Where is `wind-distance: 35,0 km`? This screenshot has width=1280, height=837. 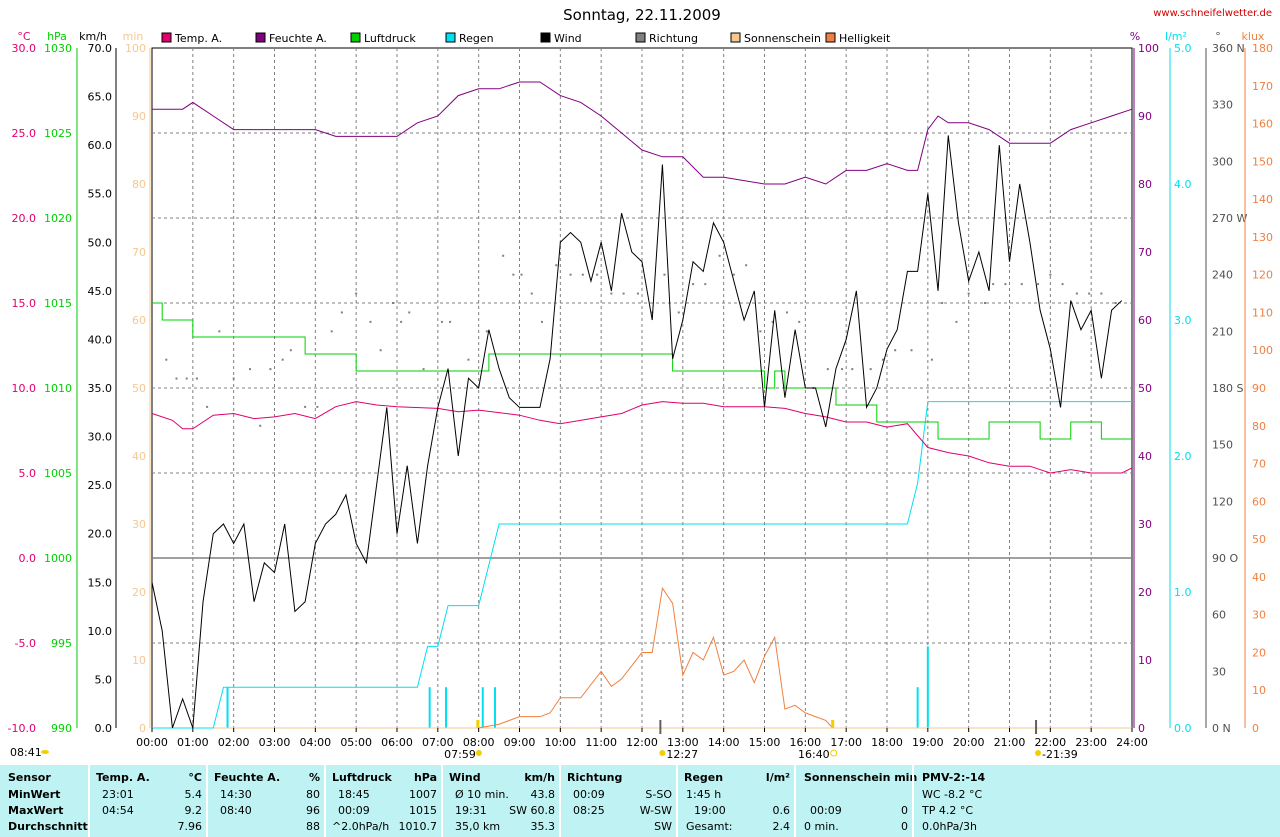
wind-distance: 35,0 km is located at coordinates (478, 826).